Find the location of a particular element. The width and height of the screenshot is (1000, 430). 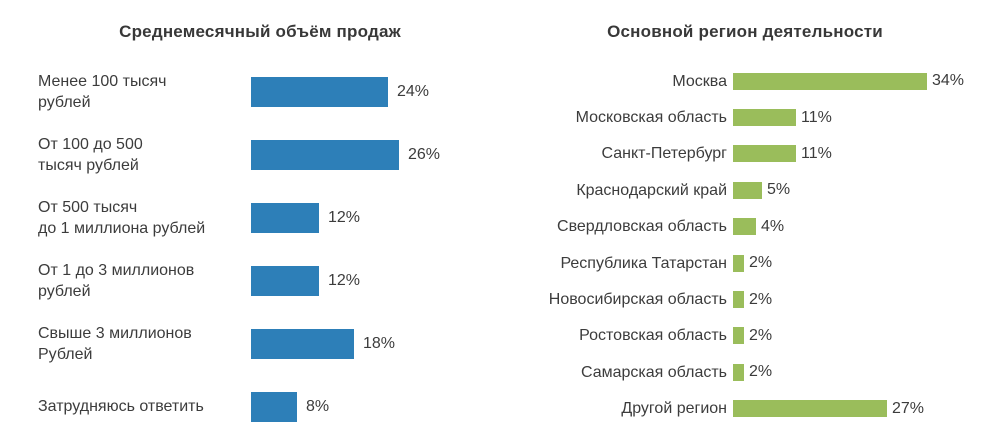

bar-area: 27% is located at coordinates (866, 409).